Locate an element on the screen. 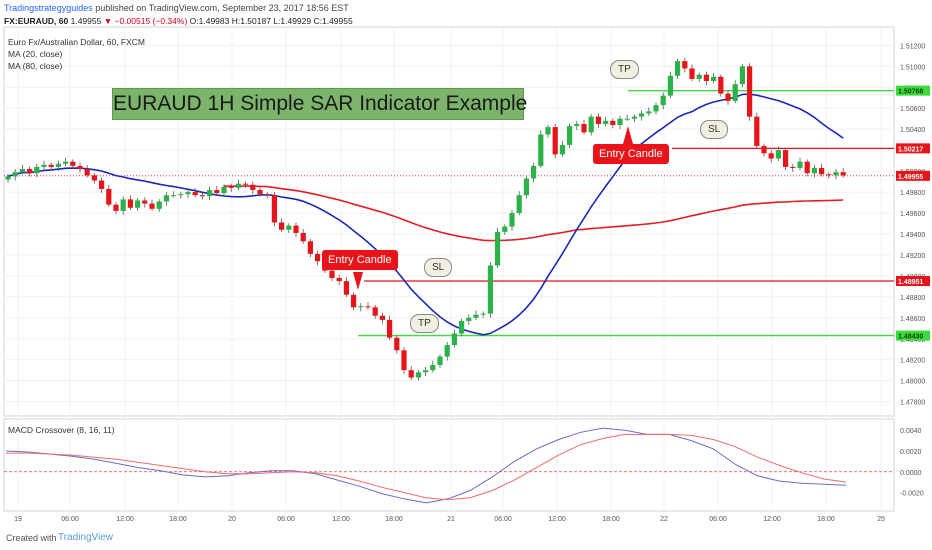 This screenshot has width=932, height=550. sl-callout-right: SL is located at coordinates (714, 129).